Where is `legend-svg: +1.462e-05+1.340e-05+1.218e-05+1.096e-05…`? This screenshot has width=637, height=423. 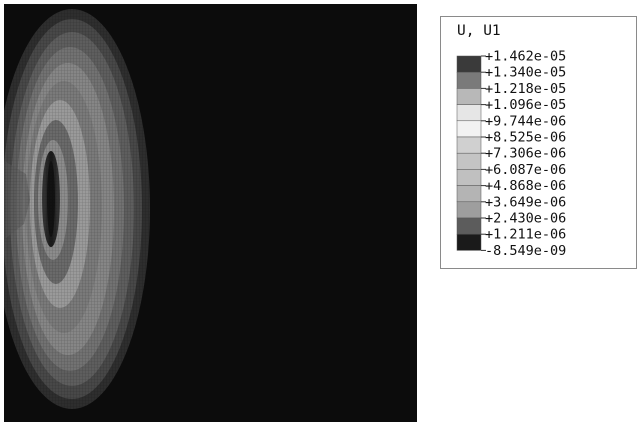
legend-svg: +1.462e-05+1.340e-05+1.218e-05+1.096e-05… is located at coordinates (511, 154).